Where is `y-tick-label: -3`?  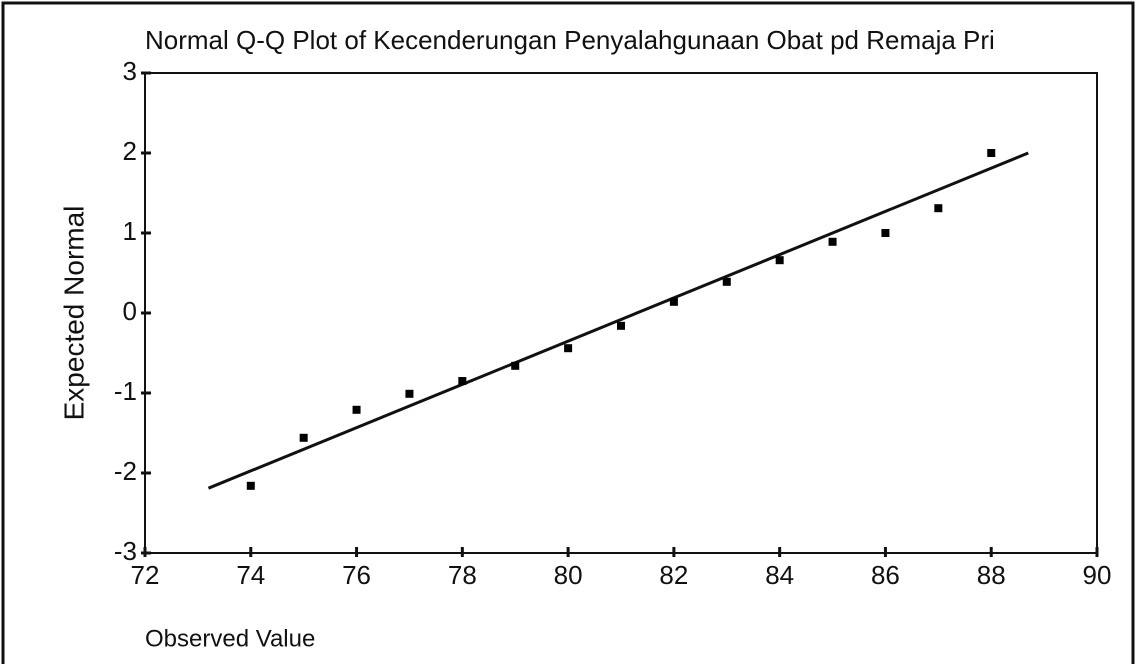 y-tick-label: -3 is located at coordinates (125, 551).